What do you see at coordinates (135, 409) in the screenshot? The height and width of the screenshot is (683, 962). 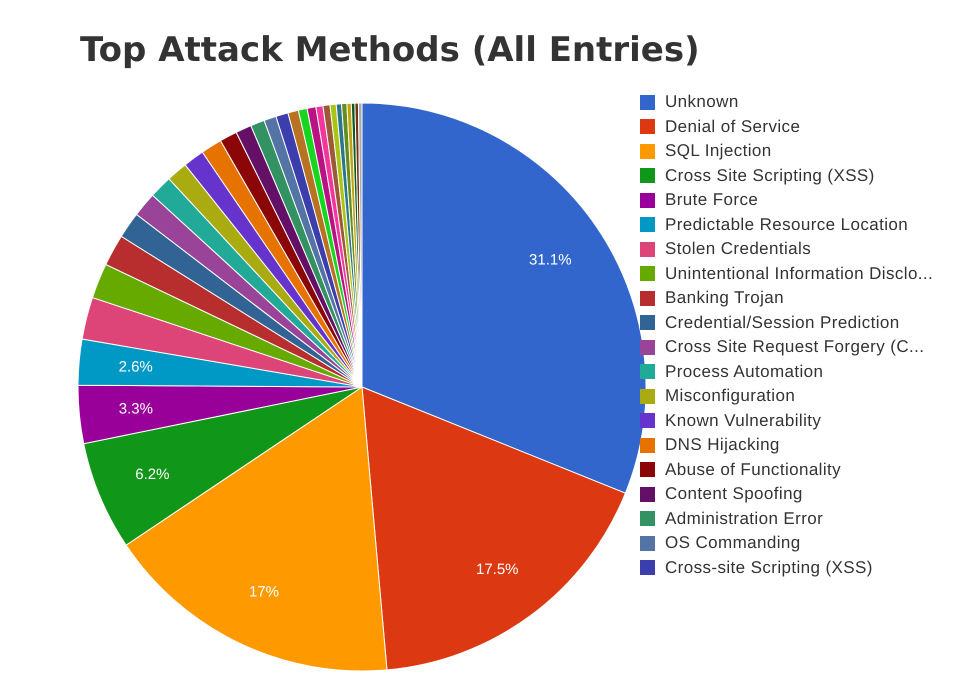 I see `data-label: 3.3%` at bounding box center [135, 409].